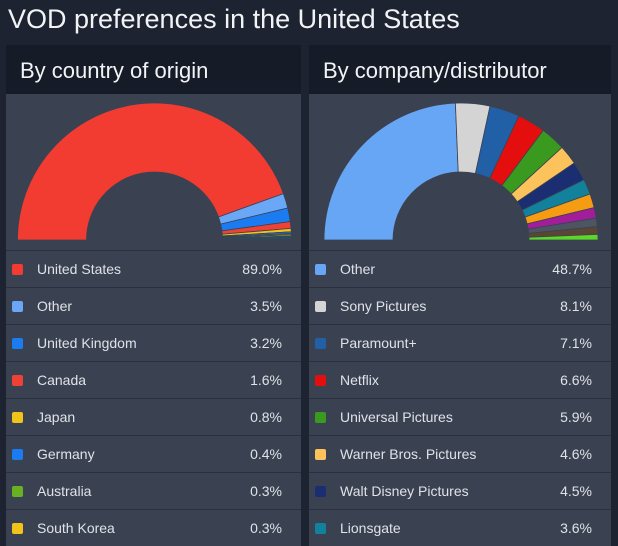 The width and height of the screenshot is (618, 546). I want to click on legend-value: 7.1%, so click(576, 343).